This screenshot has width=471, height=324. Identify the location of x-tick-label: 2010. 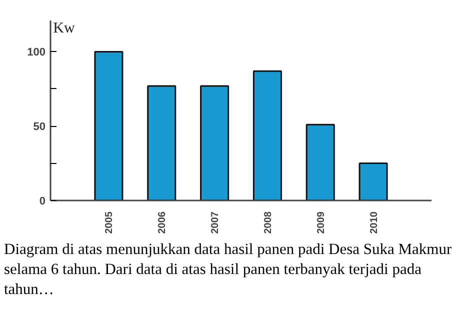
(374, 222).